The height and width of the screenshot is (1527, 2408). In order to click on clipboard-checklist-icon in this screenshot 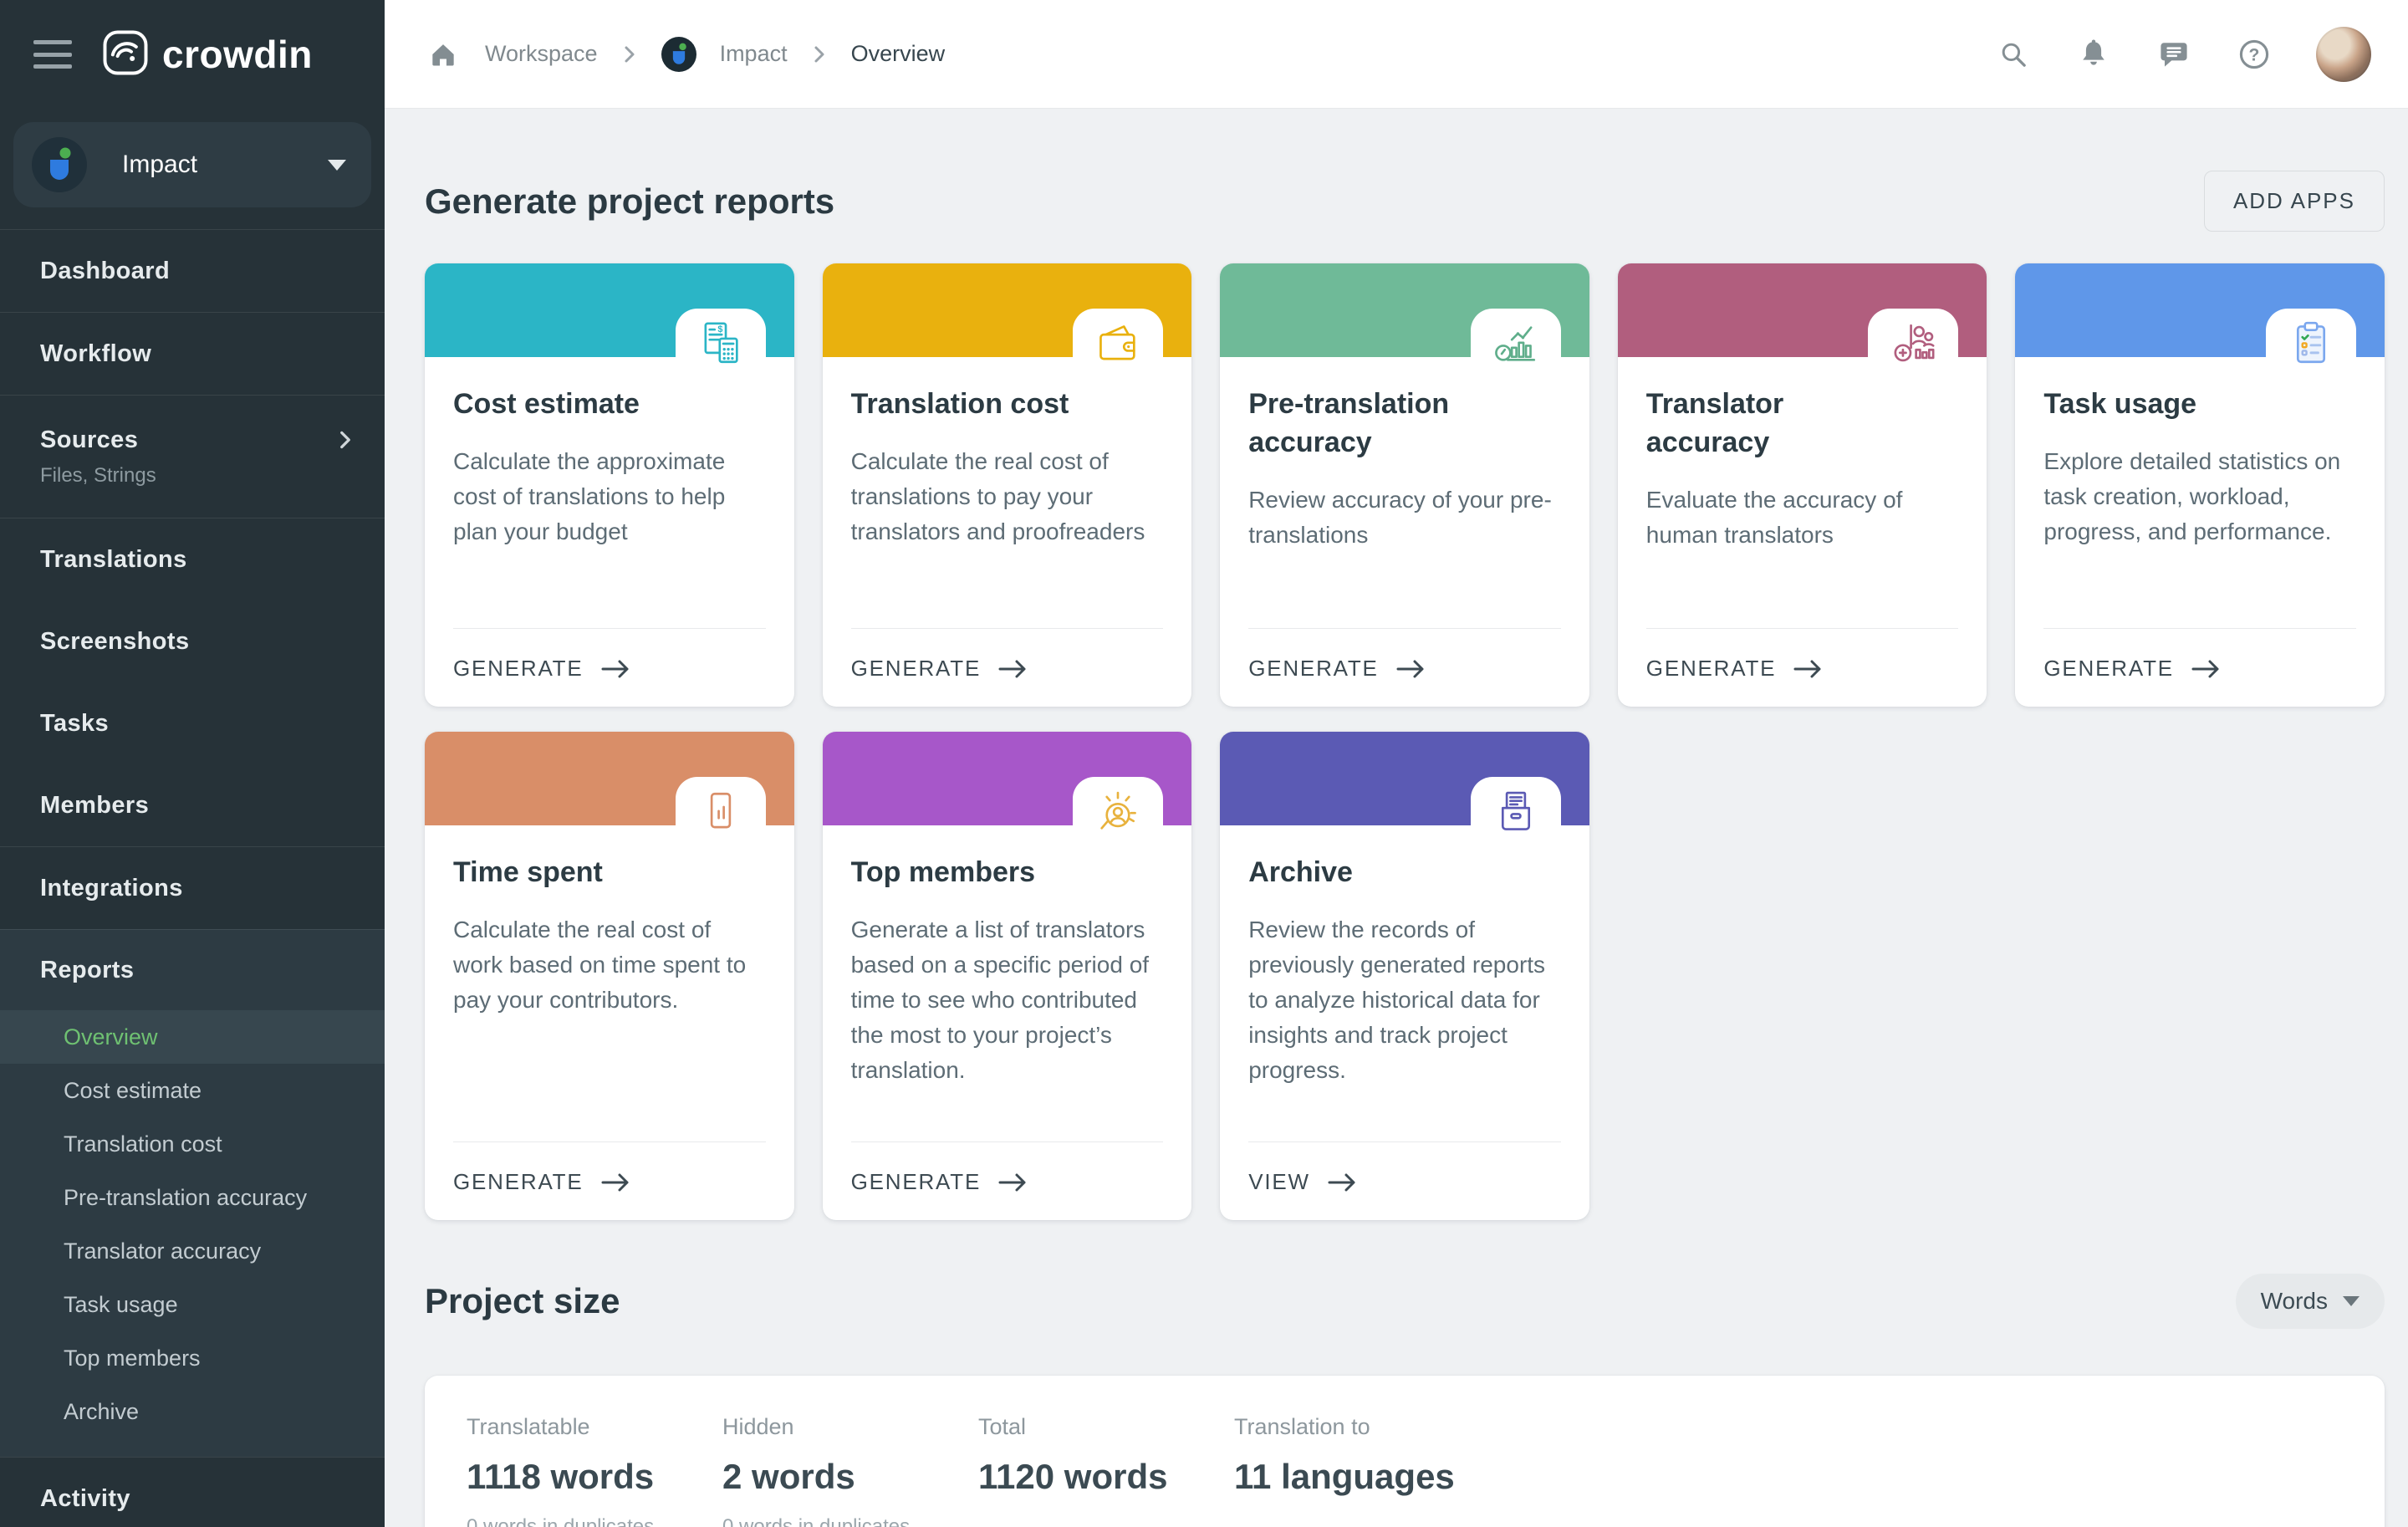, I will do `click(2311, 344)`.